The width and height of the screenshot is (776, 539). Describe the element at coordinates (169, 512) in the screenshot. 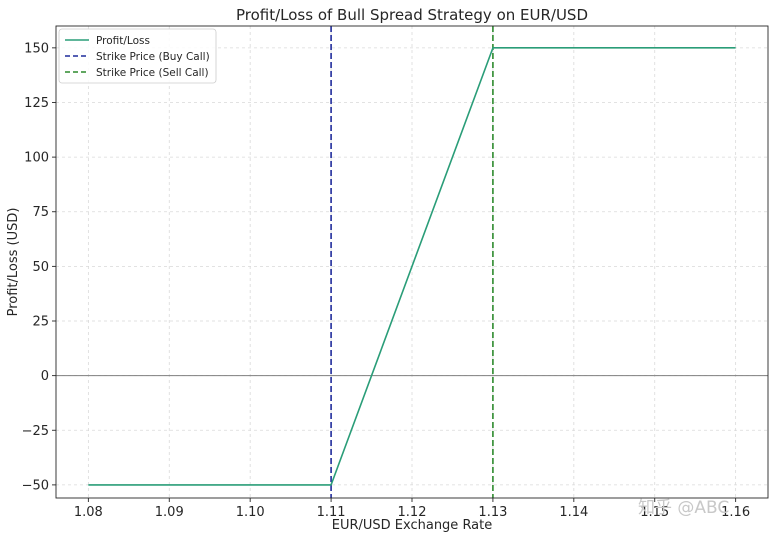

I see `x-tick-label: 1.09` at that location.